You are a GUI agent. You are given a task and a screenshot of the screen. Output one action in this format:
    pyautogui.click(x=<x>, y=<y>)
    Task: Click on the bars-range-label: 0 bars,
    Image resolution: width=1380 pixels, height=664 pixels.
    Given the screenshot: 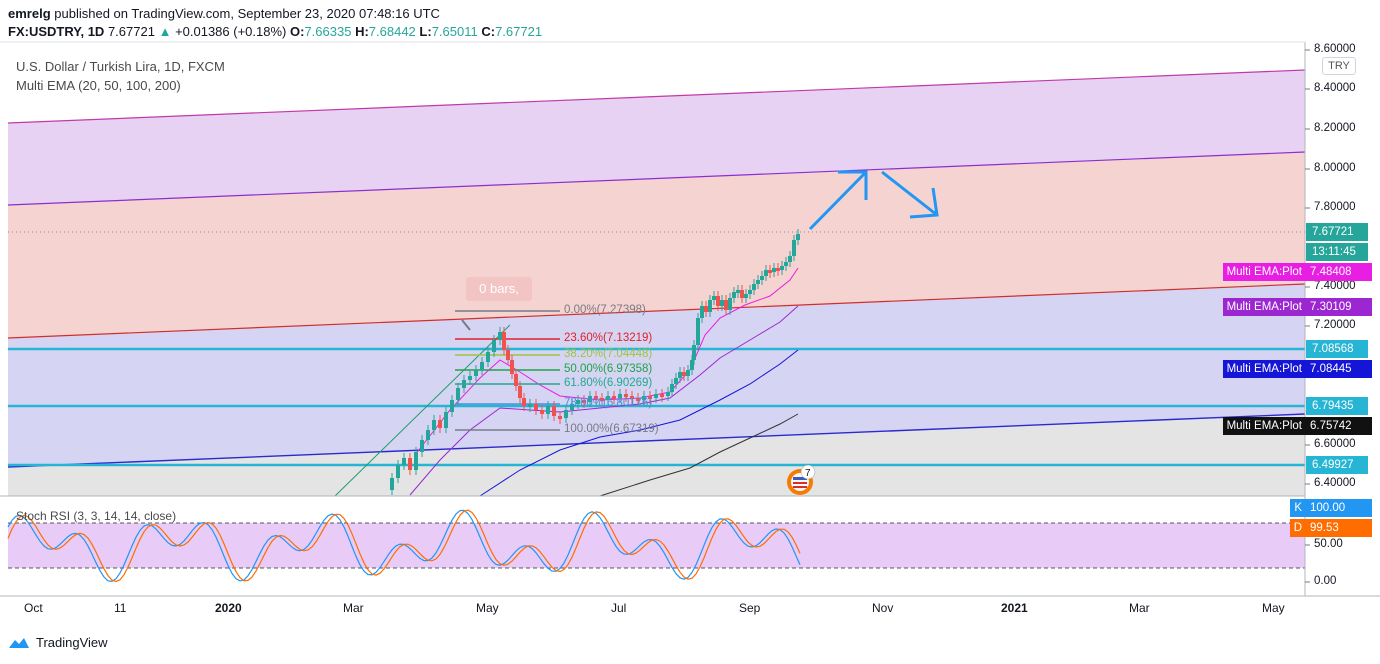 What is the action you would take?
    pyautogui.click(x=499, y=289)
    